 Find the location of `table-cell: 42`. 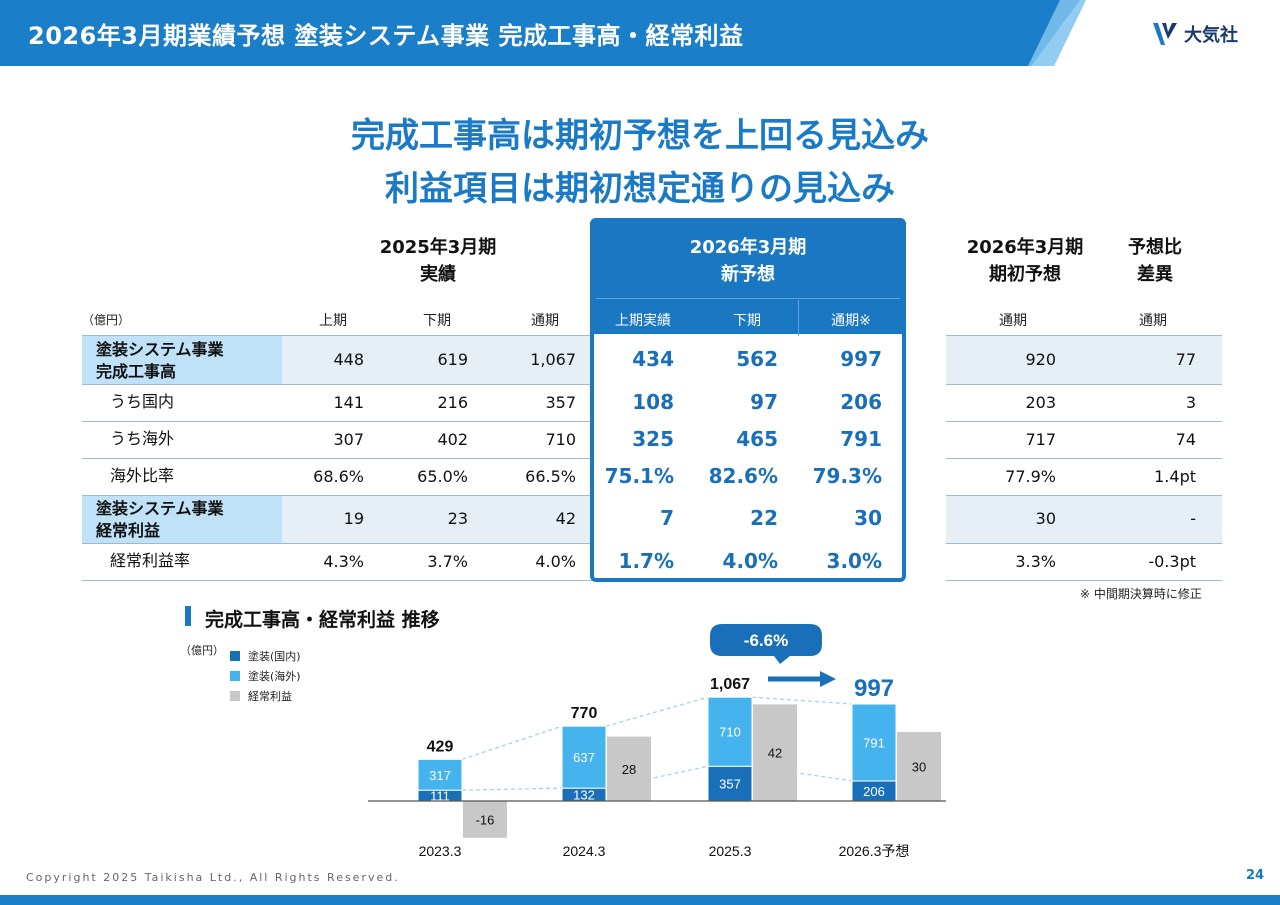

table-cell: 42 is located at coordinates (565, 518).